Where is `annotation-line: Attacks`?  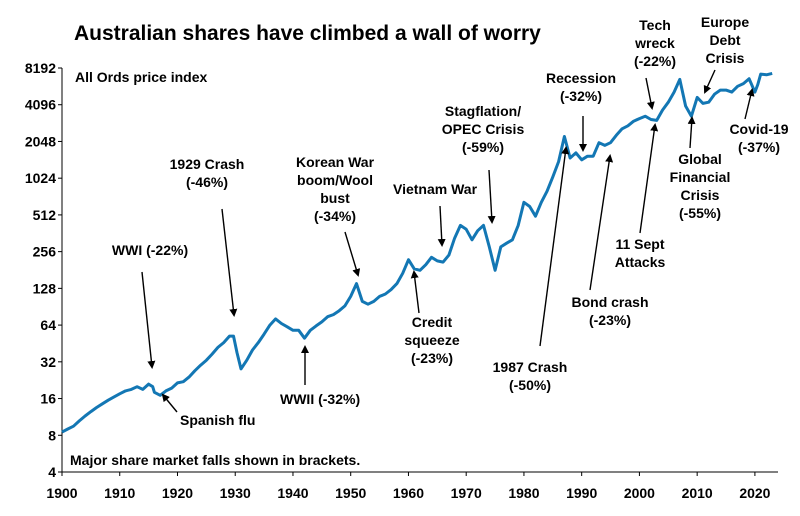 annotation-line: Attacks is located at coordinates (640, 262).